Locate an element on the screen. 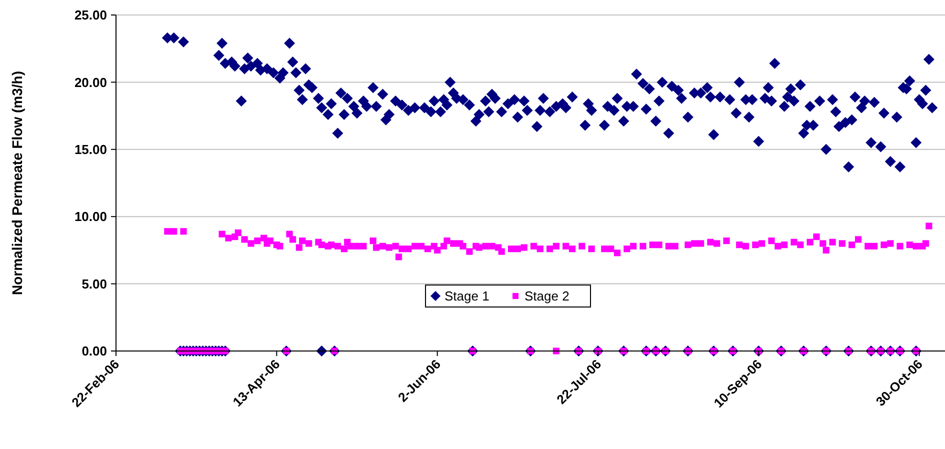 This screenshot has width=945, height=449. legend-label: Stage 1 is located at coordinates (467, 296).